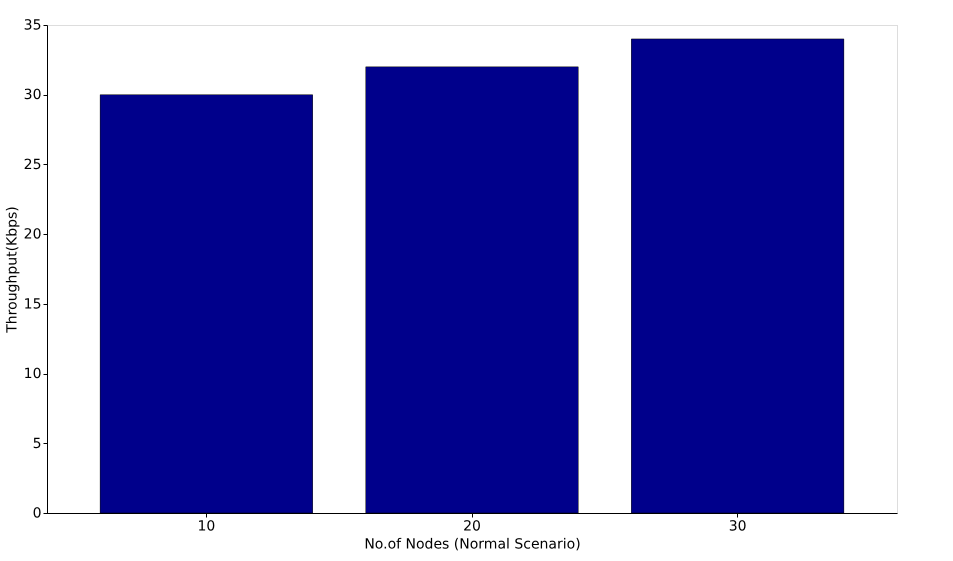 This screenshot has height=561, width=953. What do you see at coordinates (33, 95) in the screenshot?
I see `y-tick-label: 30` at bounding box center [33, 95].